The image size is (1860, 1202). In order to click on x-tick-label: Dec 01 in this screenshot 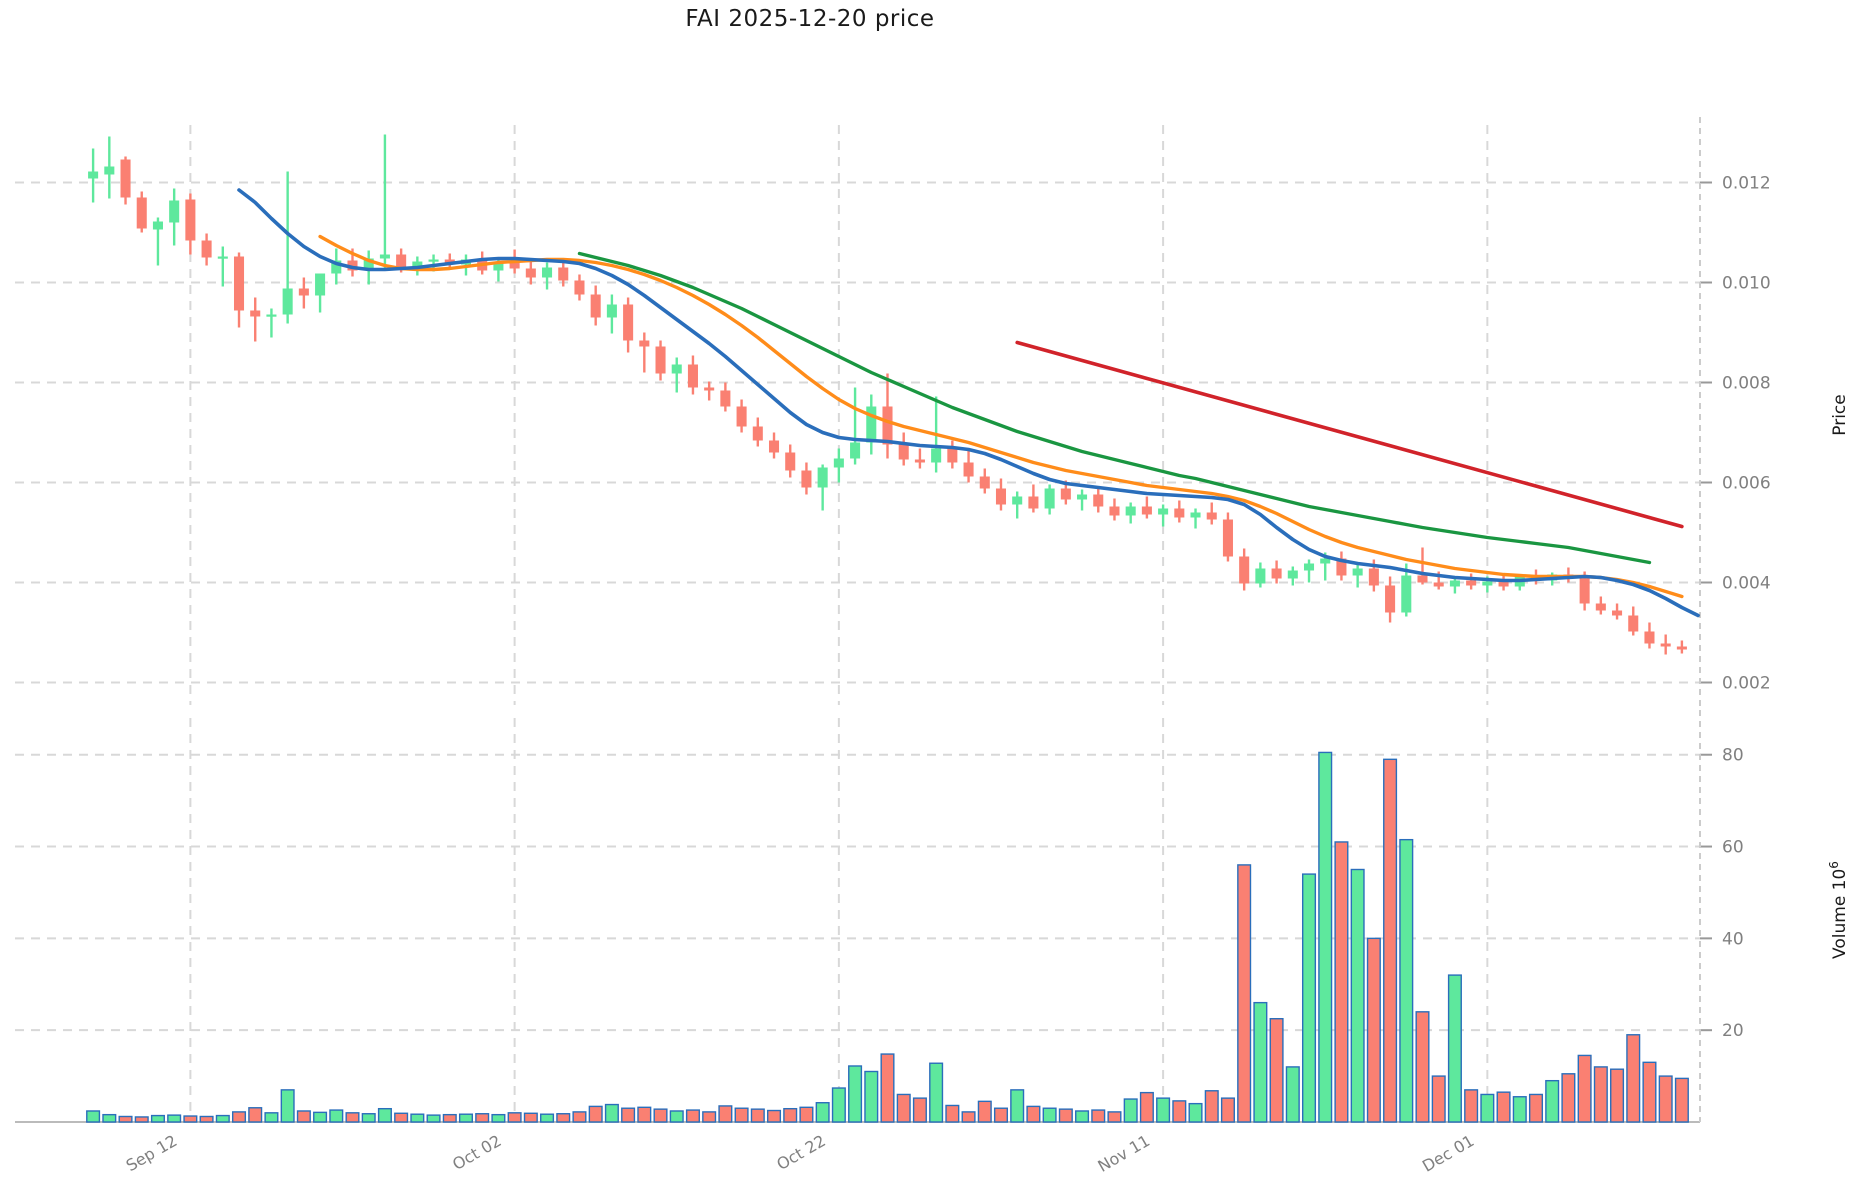, I will do `click(1448, 1153)`.